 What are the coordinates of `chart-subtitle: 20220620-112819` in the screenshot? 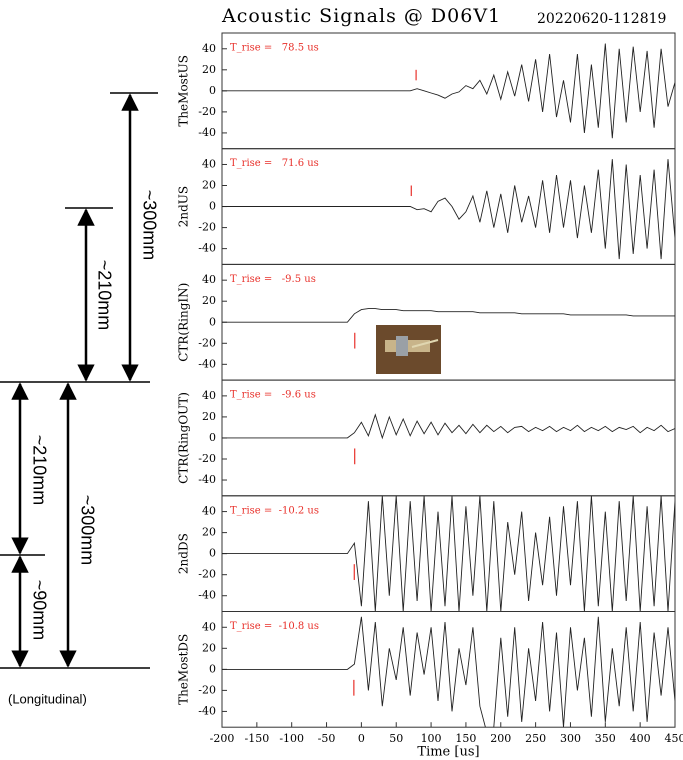 It's located at (601, 19).